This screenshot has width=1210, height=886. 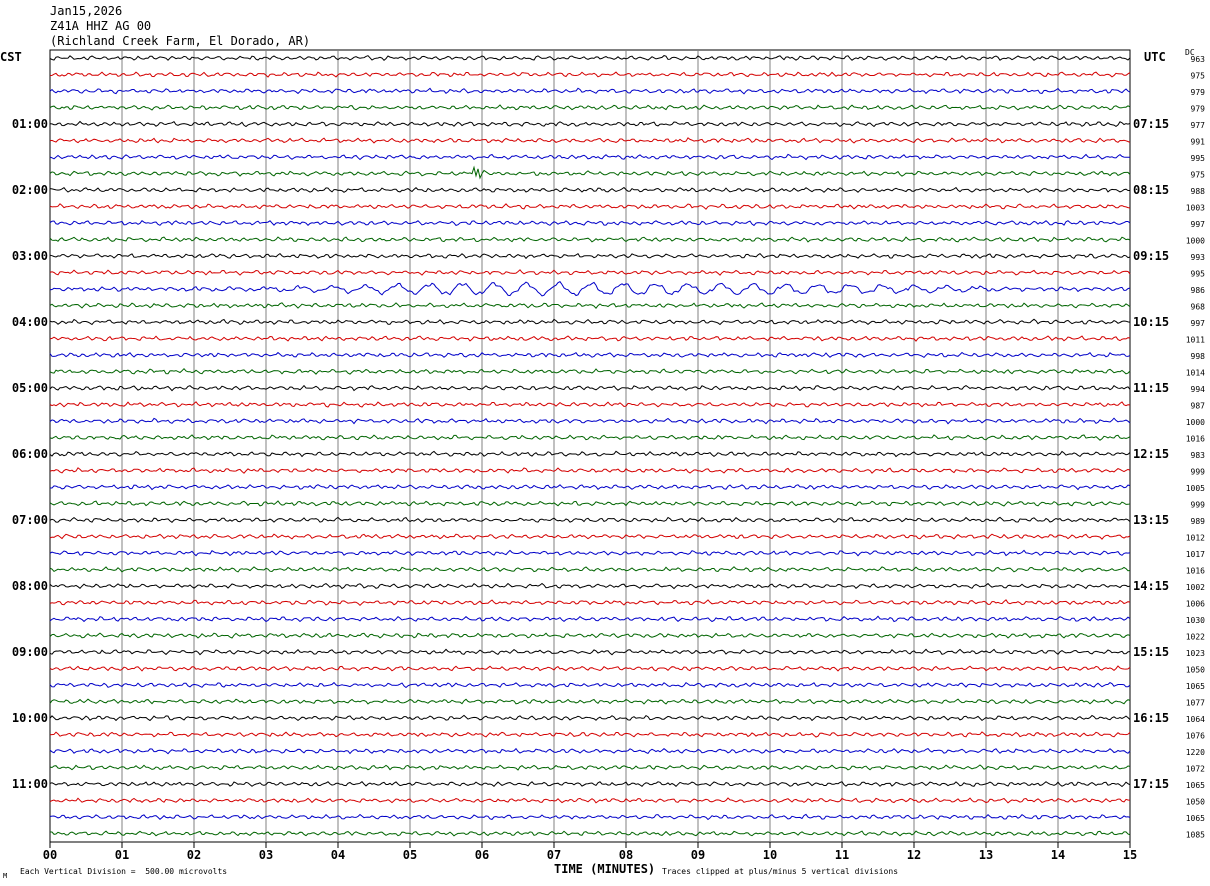 I want to click on dc-value-label: 1012, so click(x=1195, y=538).